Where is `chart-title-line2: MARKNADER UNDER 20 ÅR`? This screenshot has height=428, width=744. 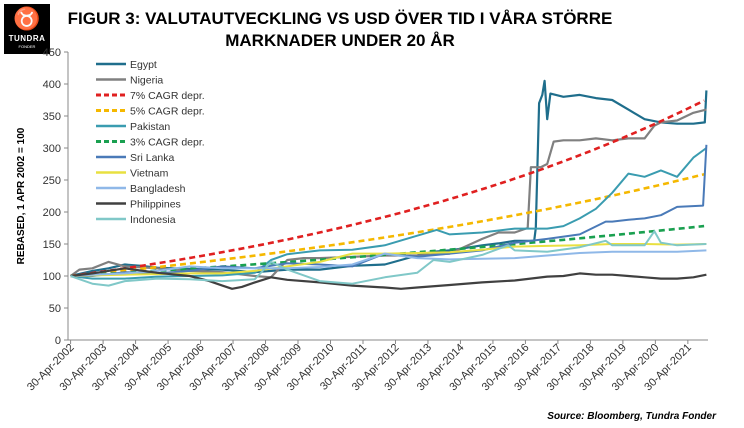
chart-title-line2: MARKNADER UNDER 20 ÅR is located at coordinates (340, 40).